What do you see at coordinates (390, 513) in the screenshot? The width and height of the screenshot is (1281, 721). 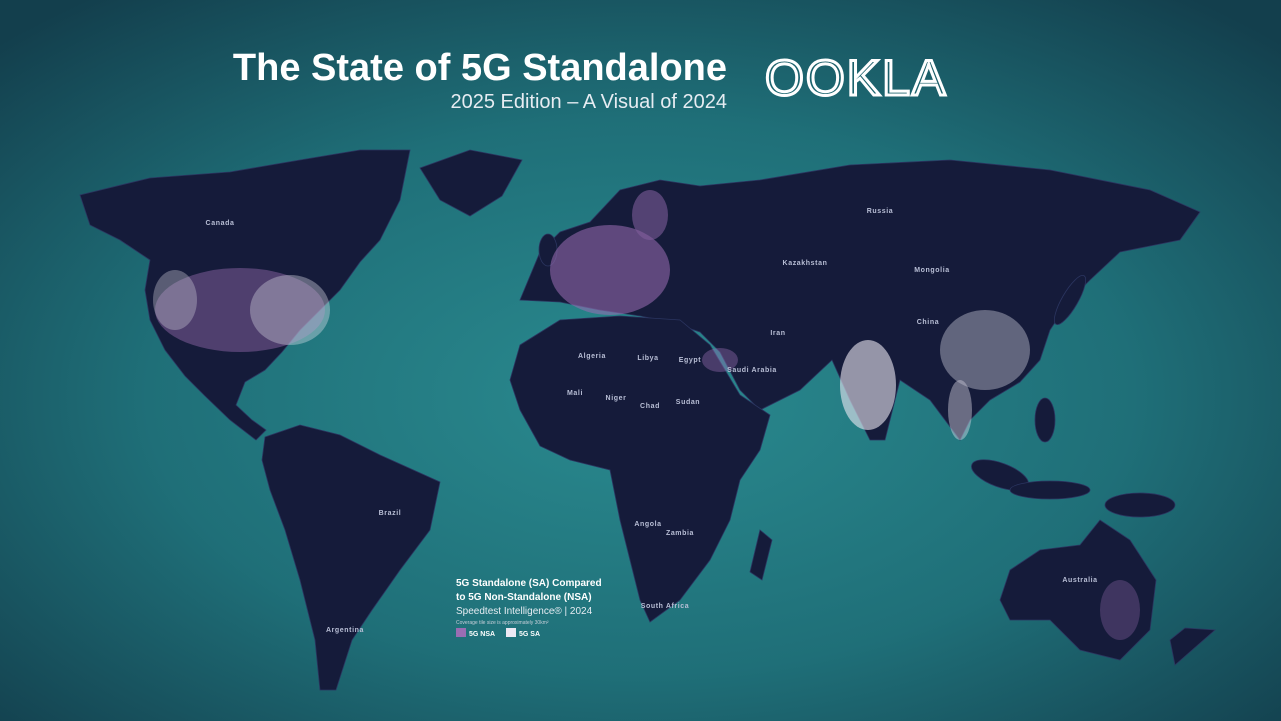 I see `country-label: Brazil` at bounding box center [390, 513].